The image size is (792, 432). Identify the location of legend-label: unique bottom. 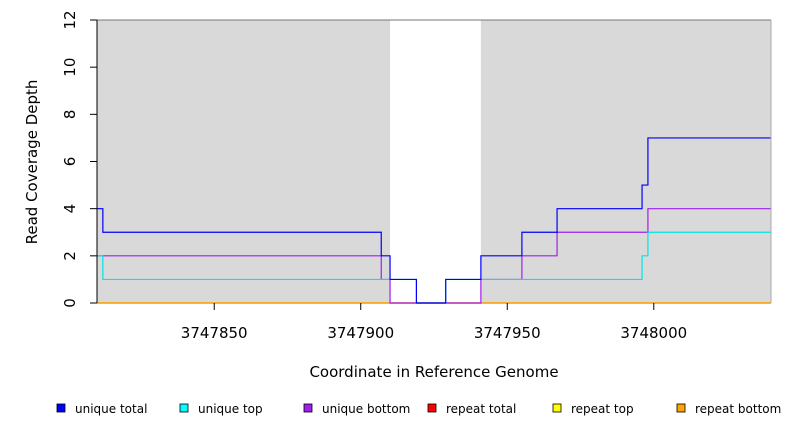
(366, 409).